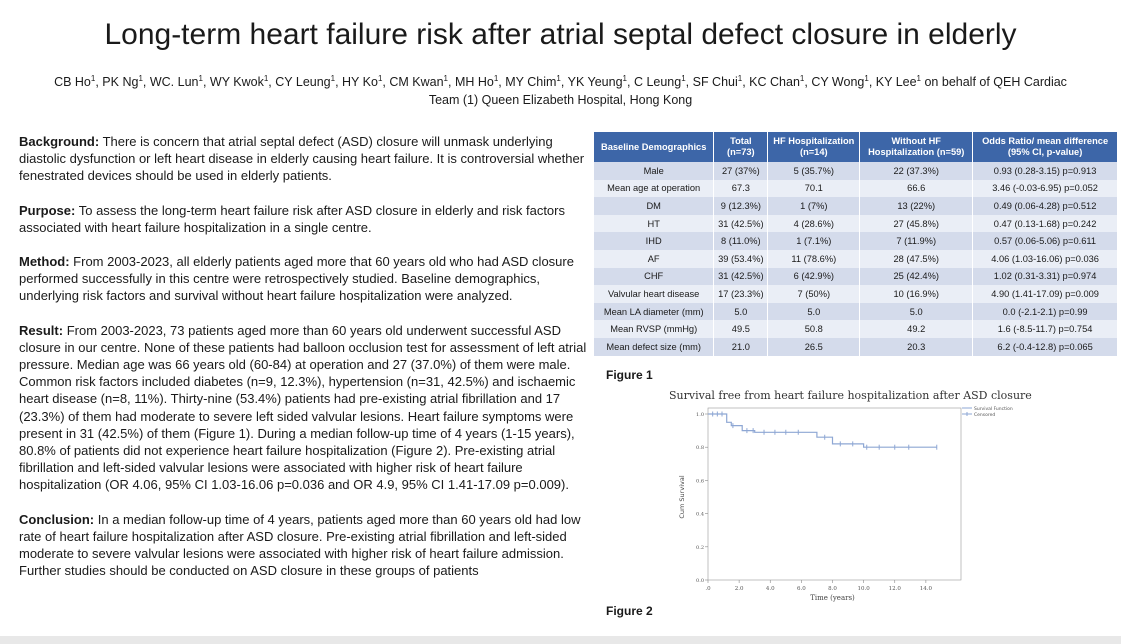 This screenshot has width=1121, height=644. Describe the element at coordinates (700, 515) in the screenshot. I see `y-tick-label: 0.4` at that location.